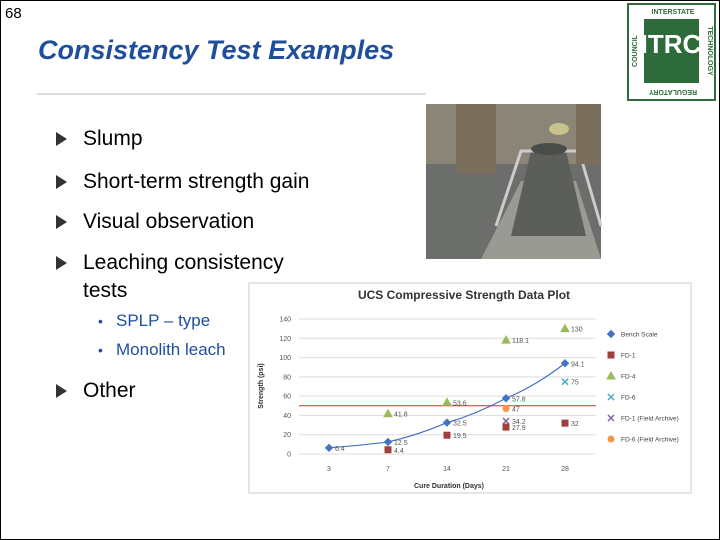 Image resolution: width=720 pixels, height=540 pixels. What do you see at coordinates (575, 383) in the screenshot?
I see `data-label: 75` at bounding box center [575, 383].